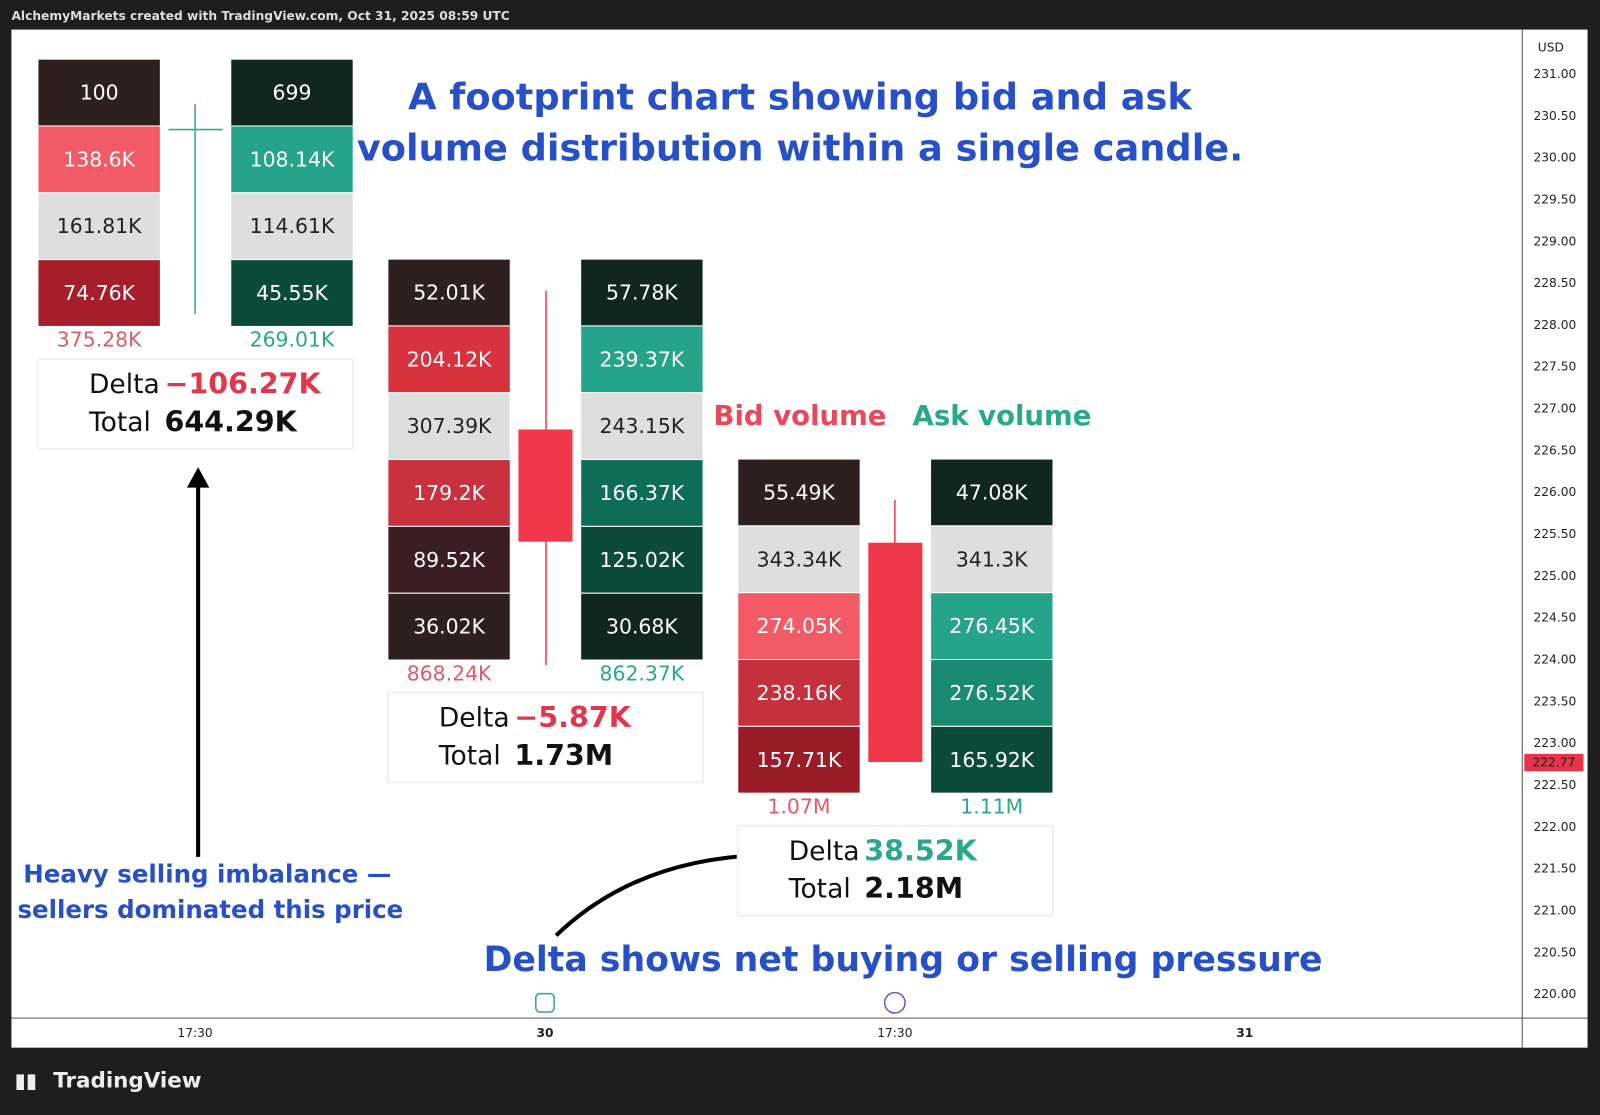 The height and width of the screenshot is (1115, 1600). I want to click on arrow-head, so click(198, 477).